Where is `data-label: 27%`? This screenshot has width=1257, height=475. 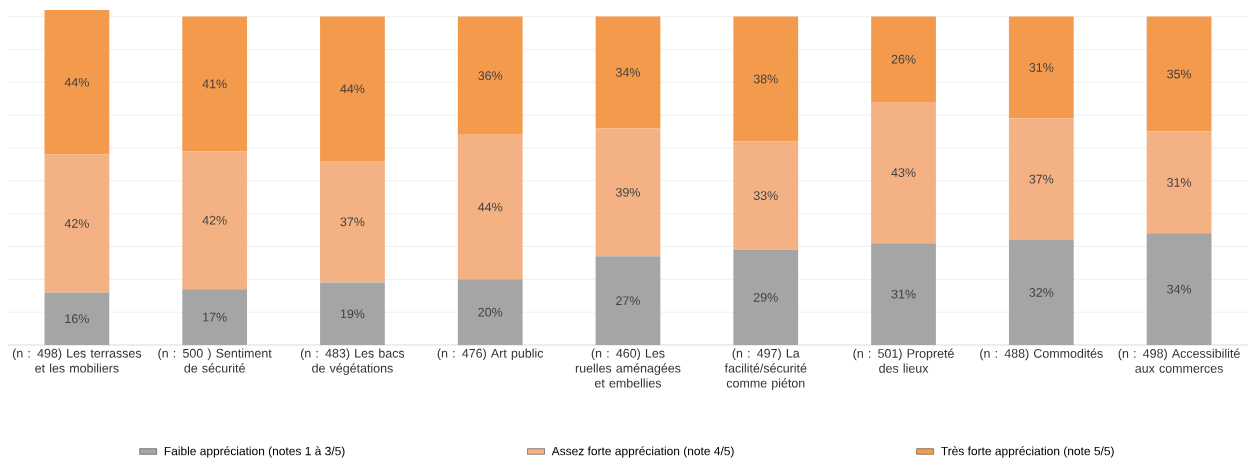 data-label: 27% is located at coordinates (628, 301).